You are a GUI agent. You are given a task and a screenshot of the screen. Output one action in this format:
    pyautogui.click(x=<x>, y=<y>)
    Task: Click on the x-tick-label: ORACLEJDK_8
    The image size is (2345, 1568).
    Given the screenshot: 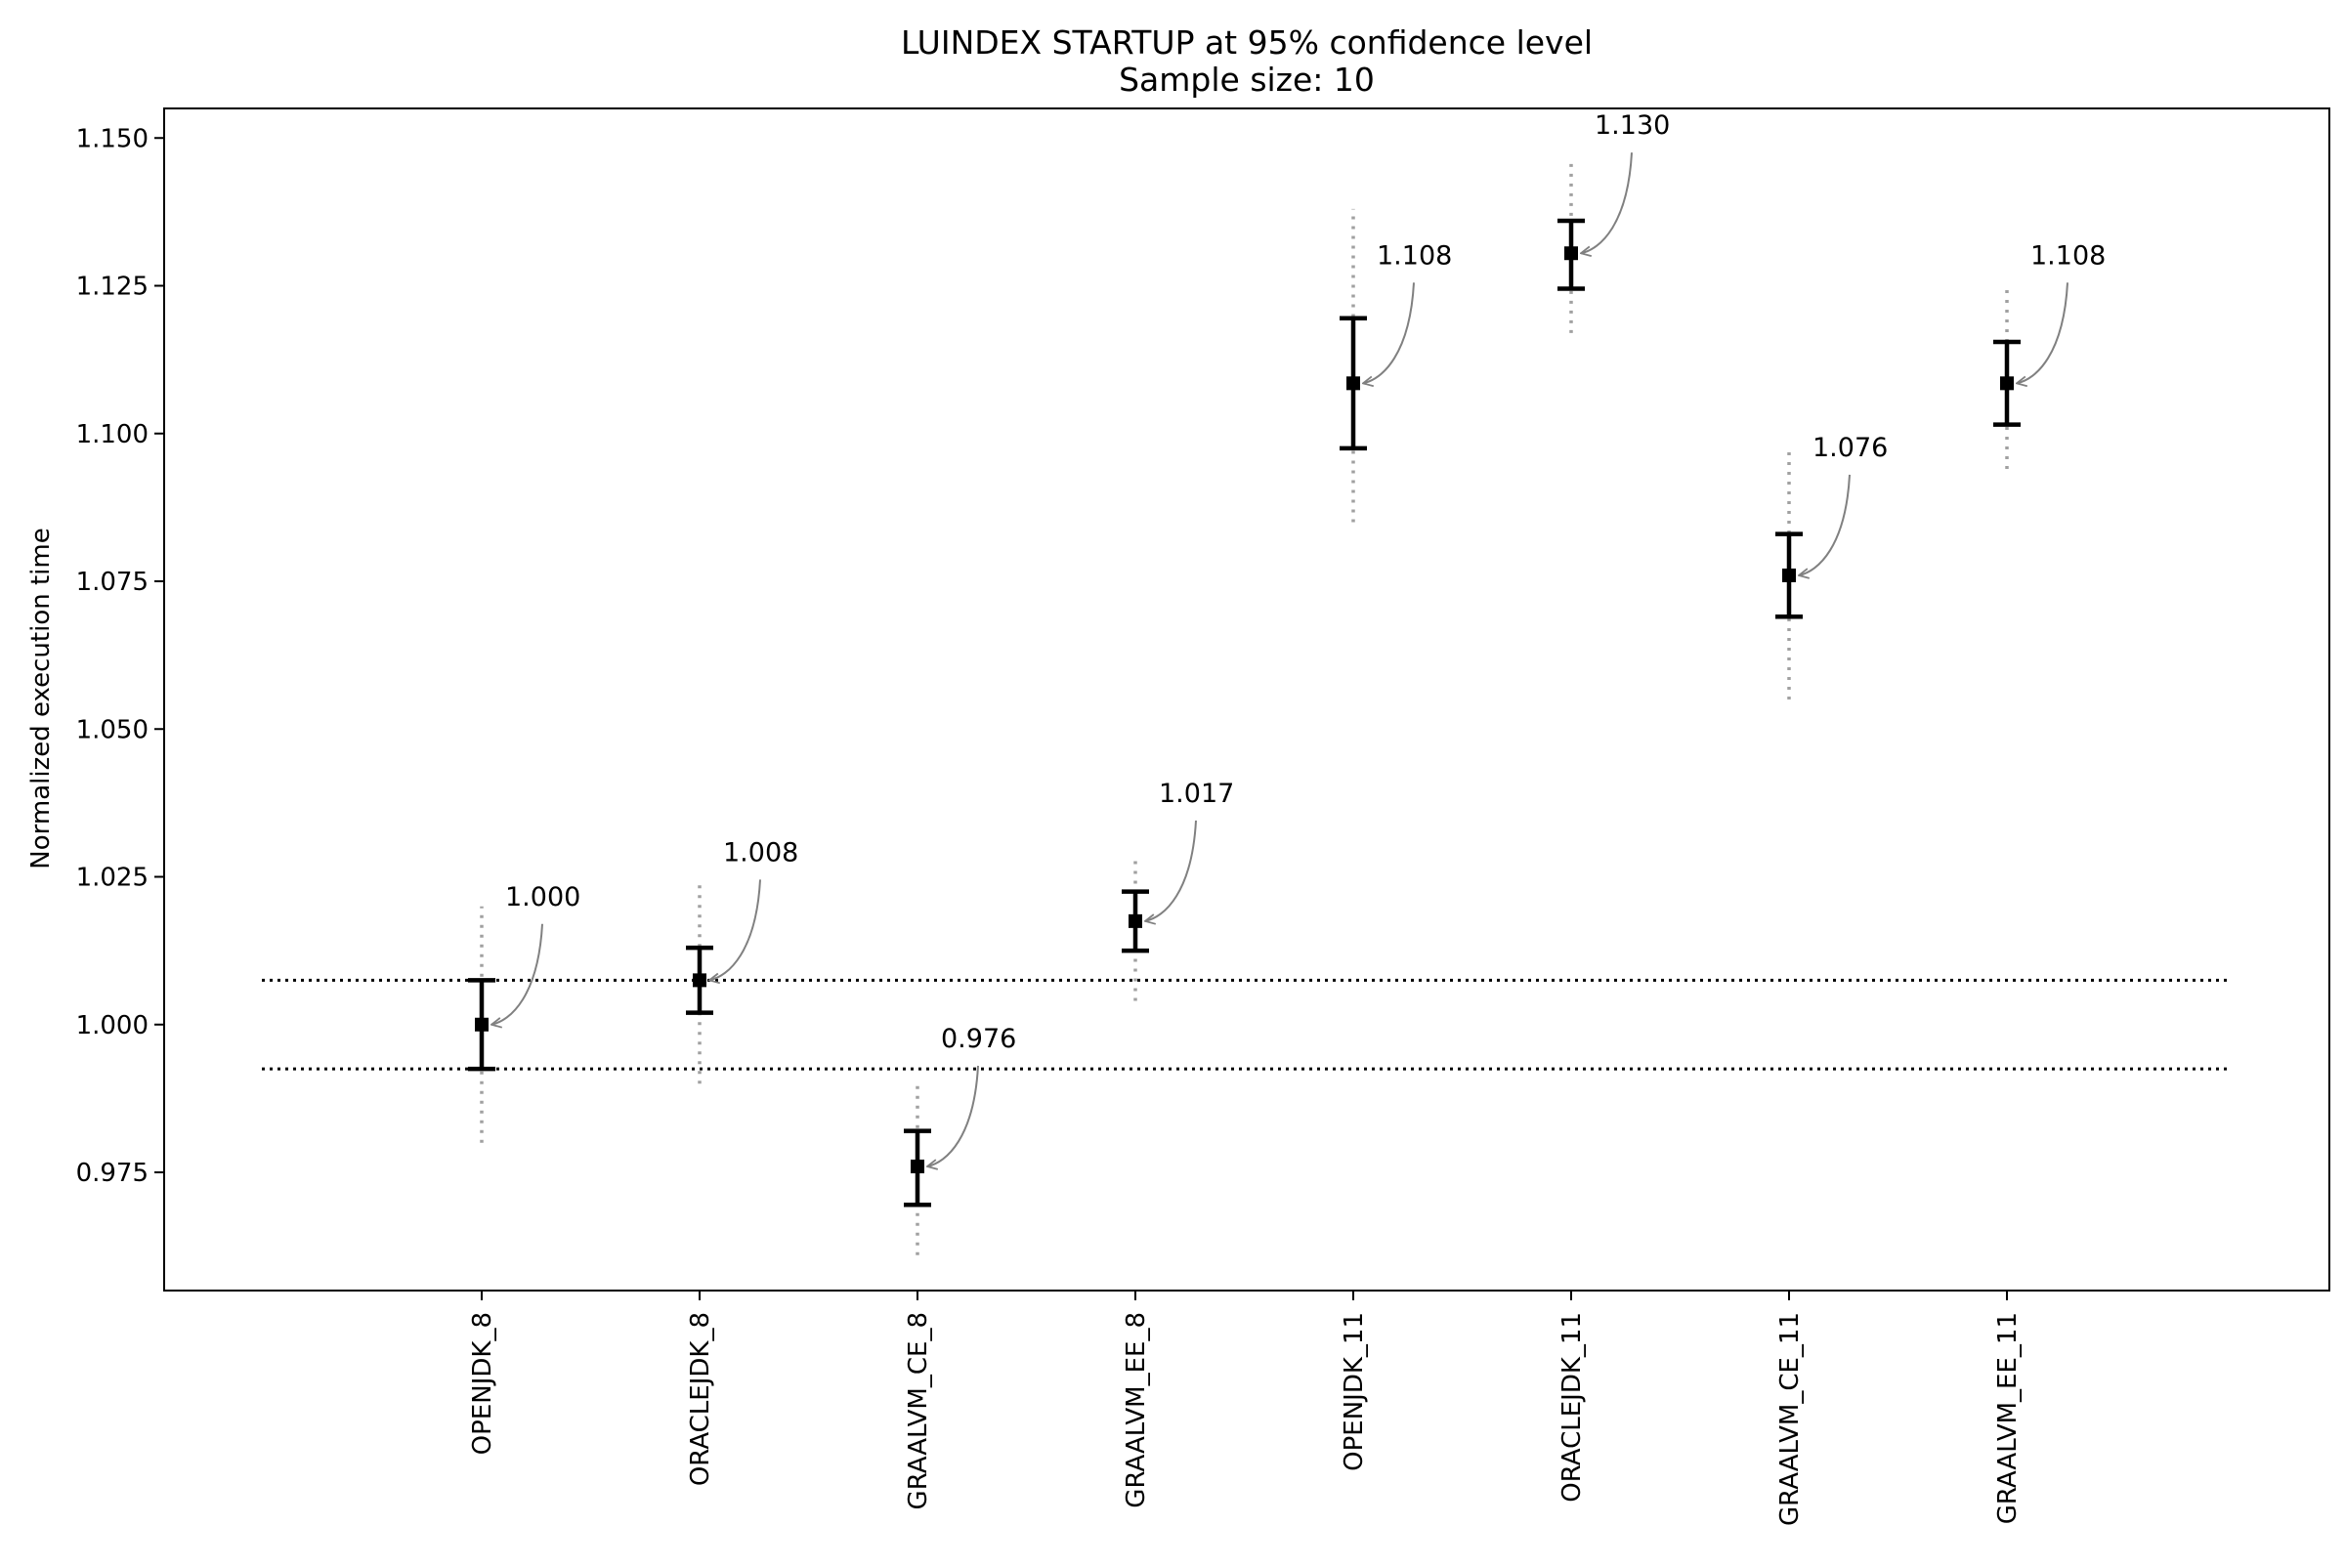 What is the action you would take?
    pyautogui.click(x=700, y=1399)
    